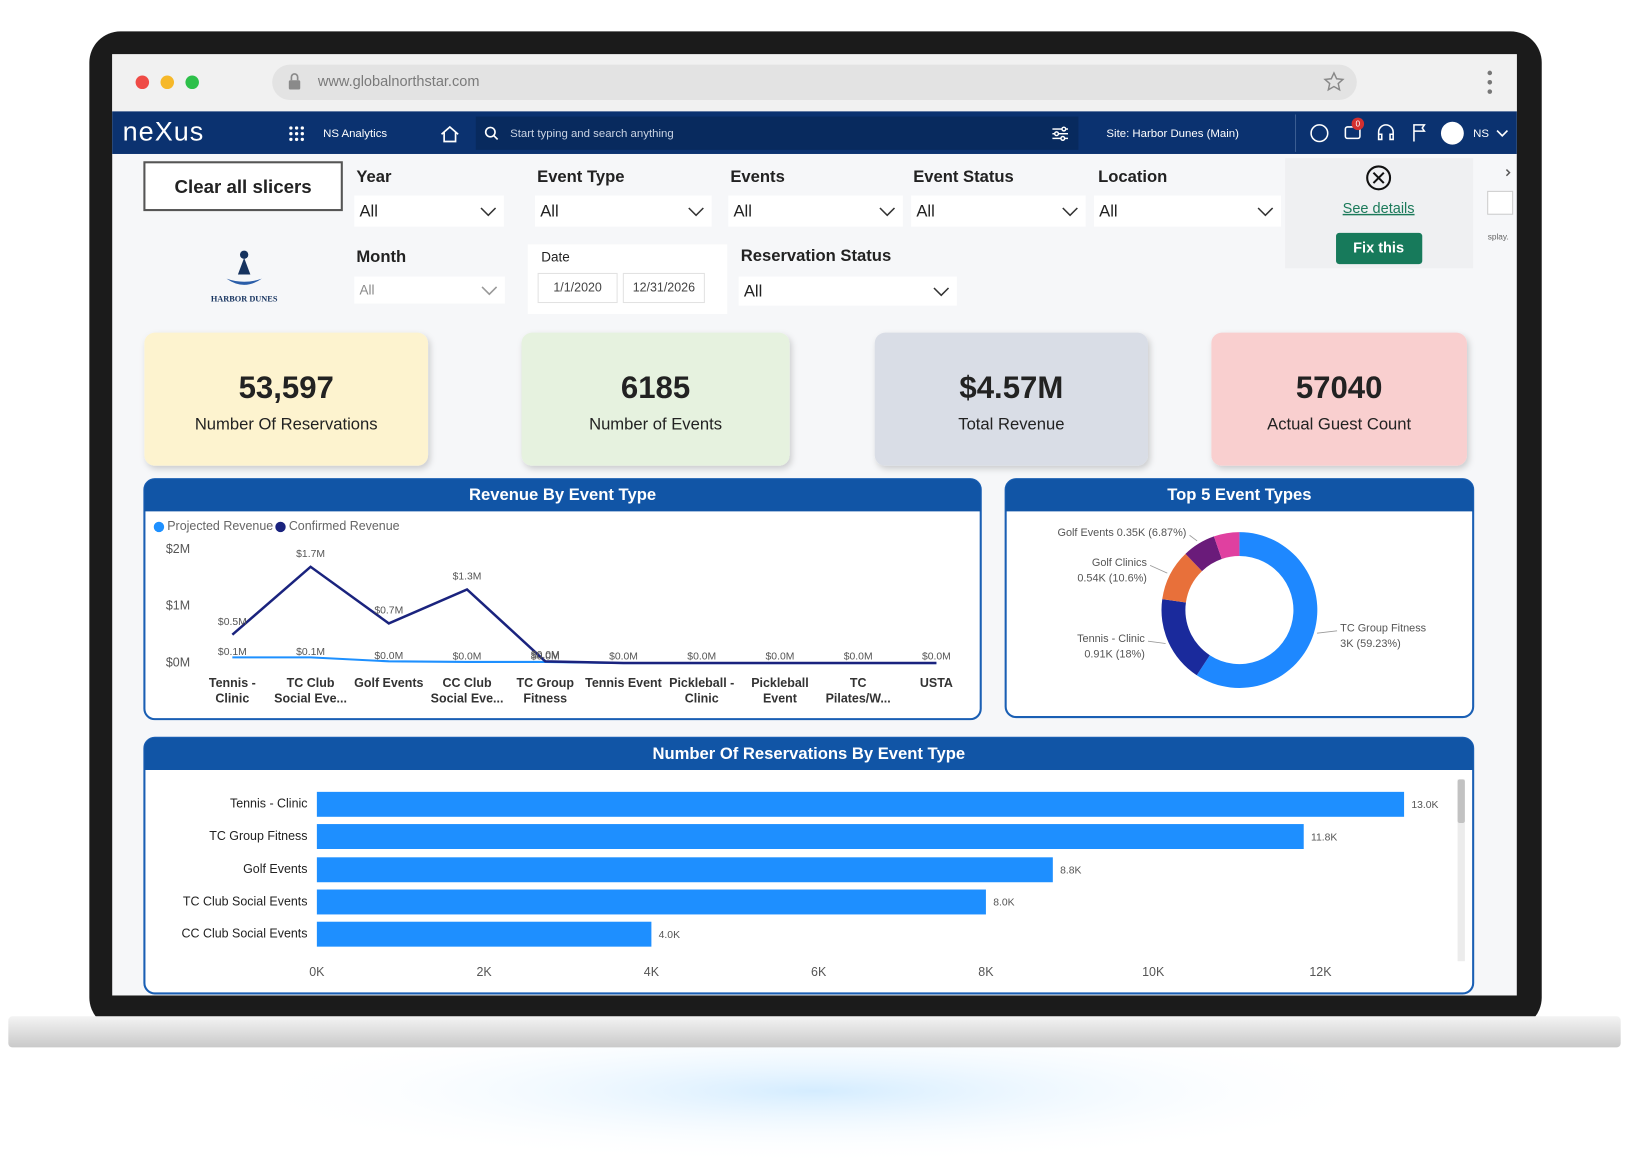 Image resolution: width=1629 pixels, height=1164 pixels. I want to click on x-tick-label: USTA, so click(936, 683).